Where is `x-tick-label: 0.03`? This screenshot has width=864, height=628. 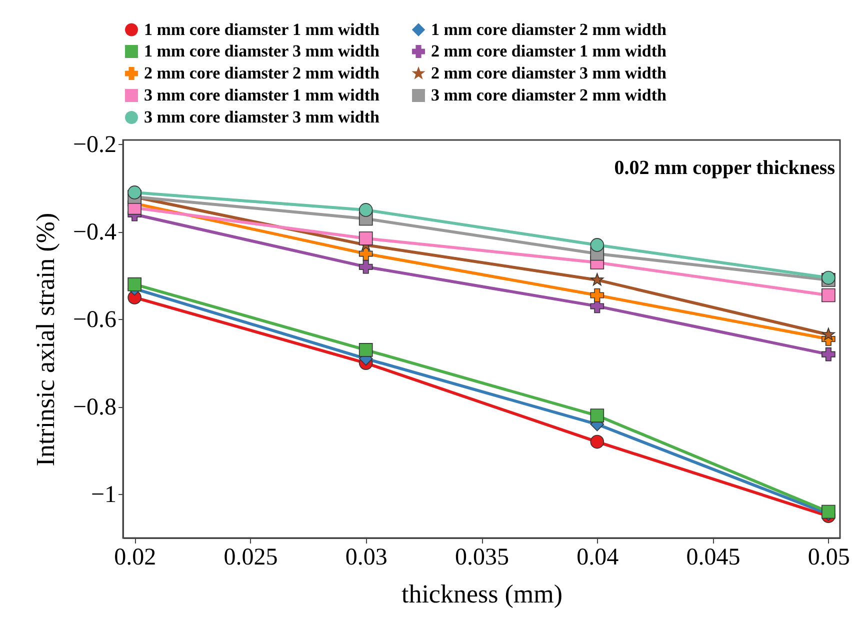
x-tick-label: 0.03 is located at coordinates (366, 557).